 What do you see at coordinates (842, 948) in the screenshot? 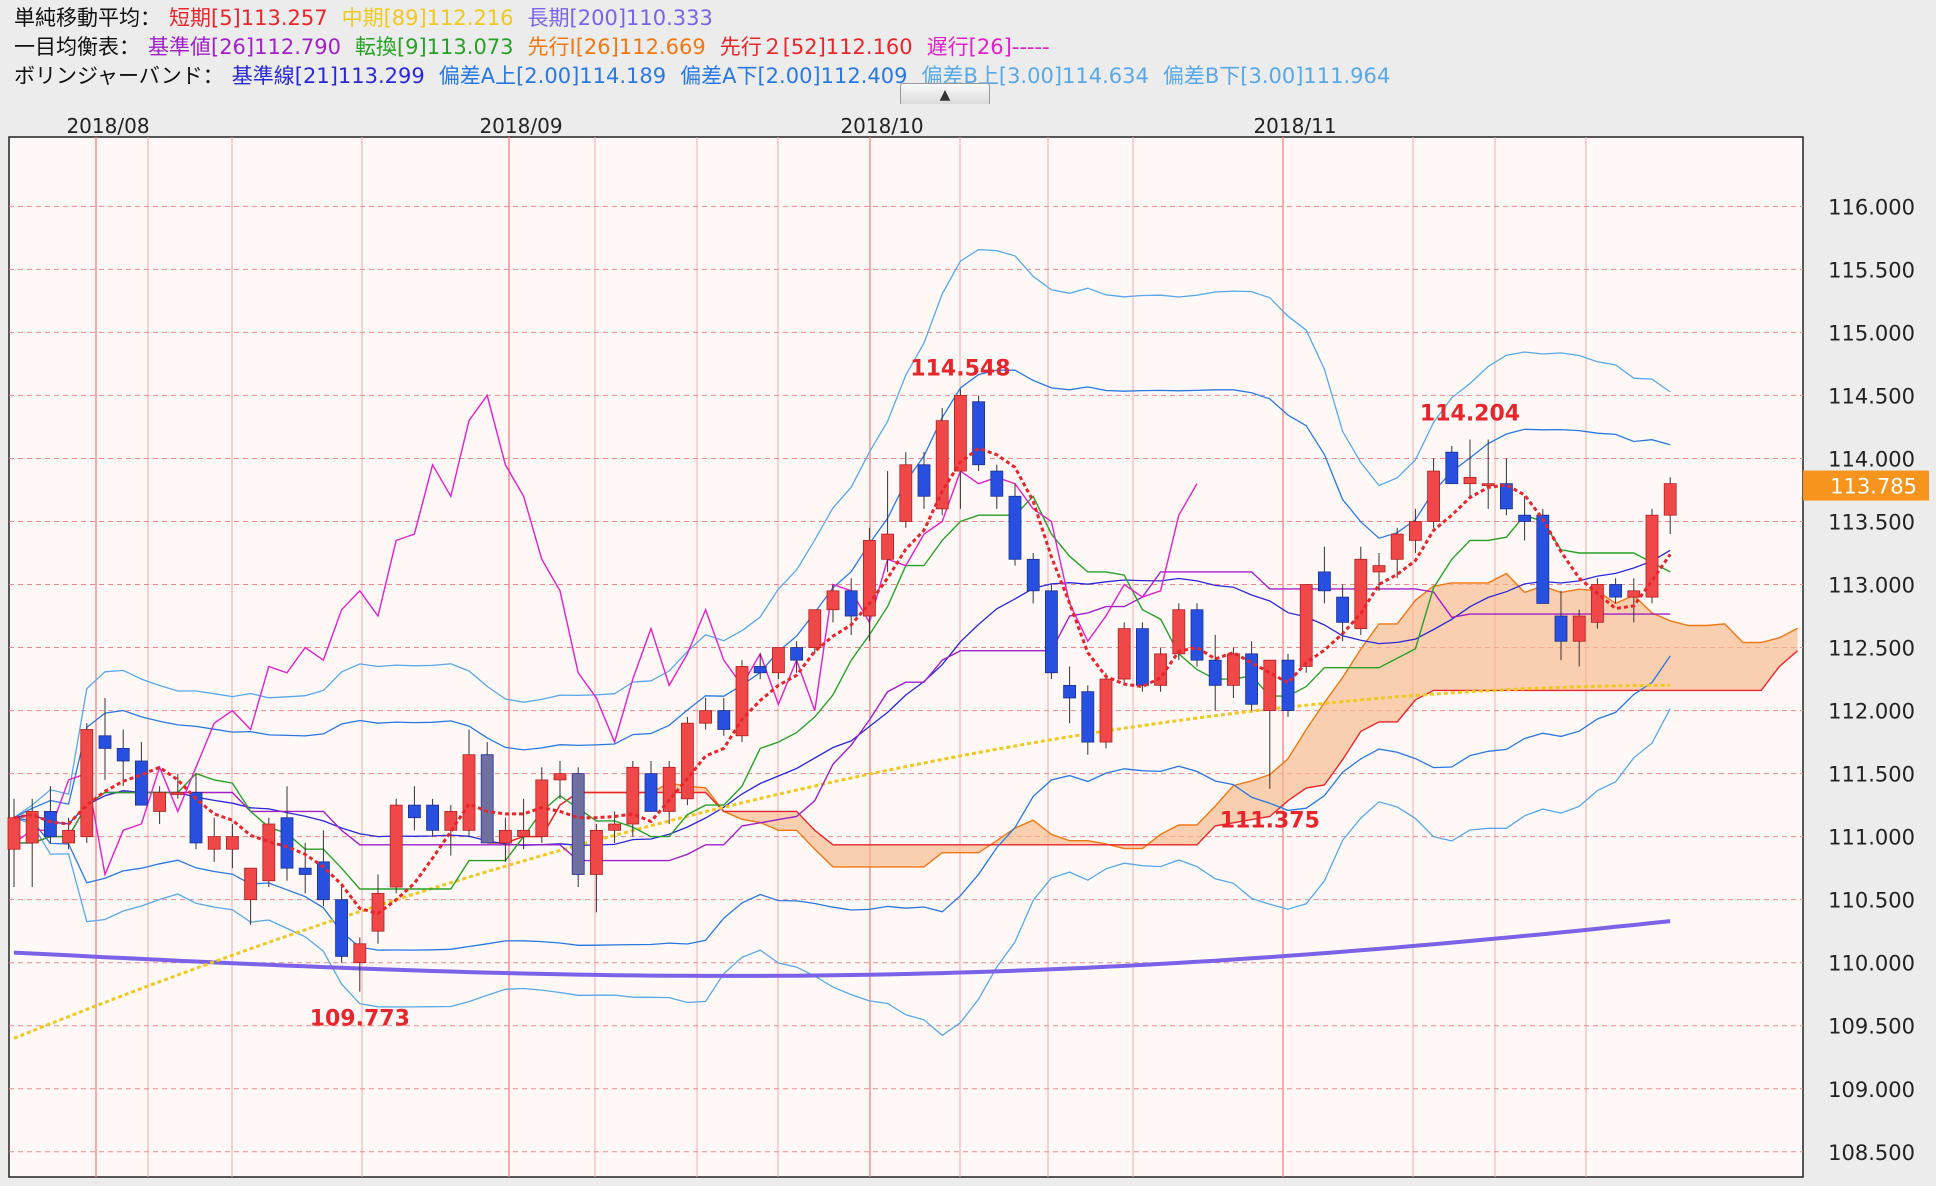
I see `sma-long-line` at bounding box center [842, 948].